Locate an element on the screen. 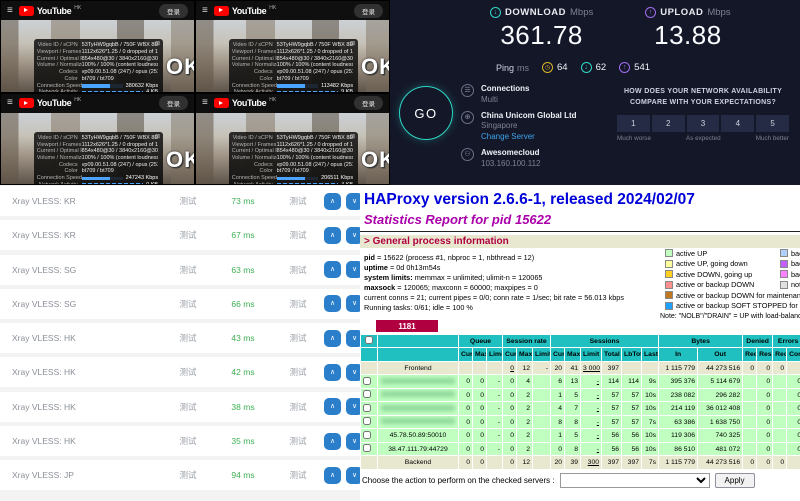  process-info-line: Running tasks: 0/61; idle = 100 % is located at coordinates (418, 308).